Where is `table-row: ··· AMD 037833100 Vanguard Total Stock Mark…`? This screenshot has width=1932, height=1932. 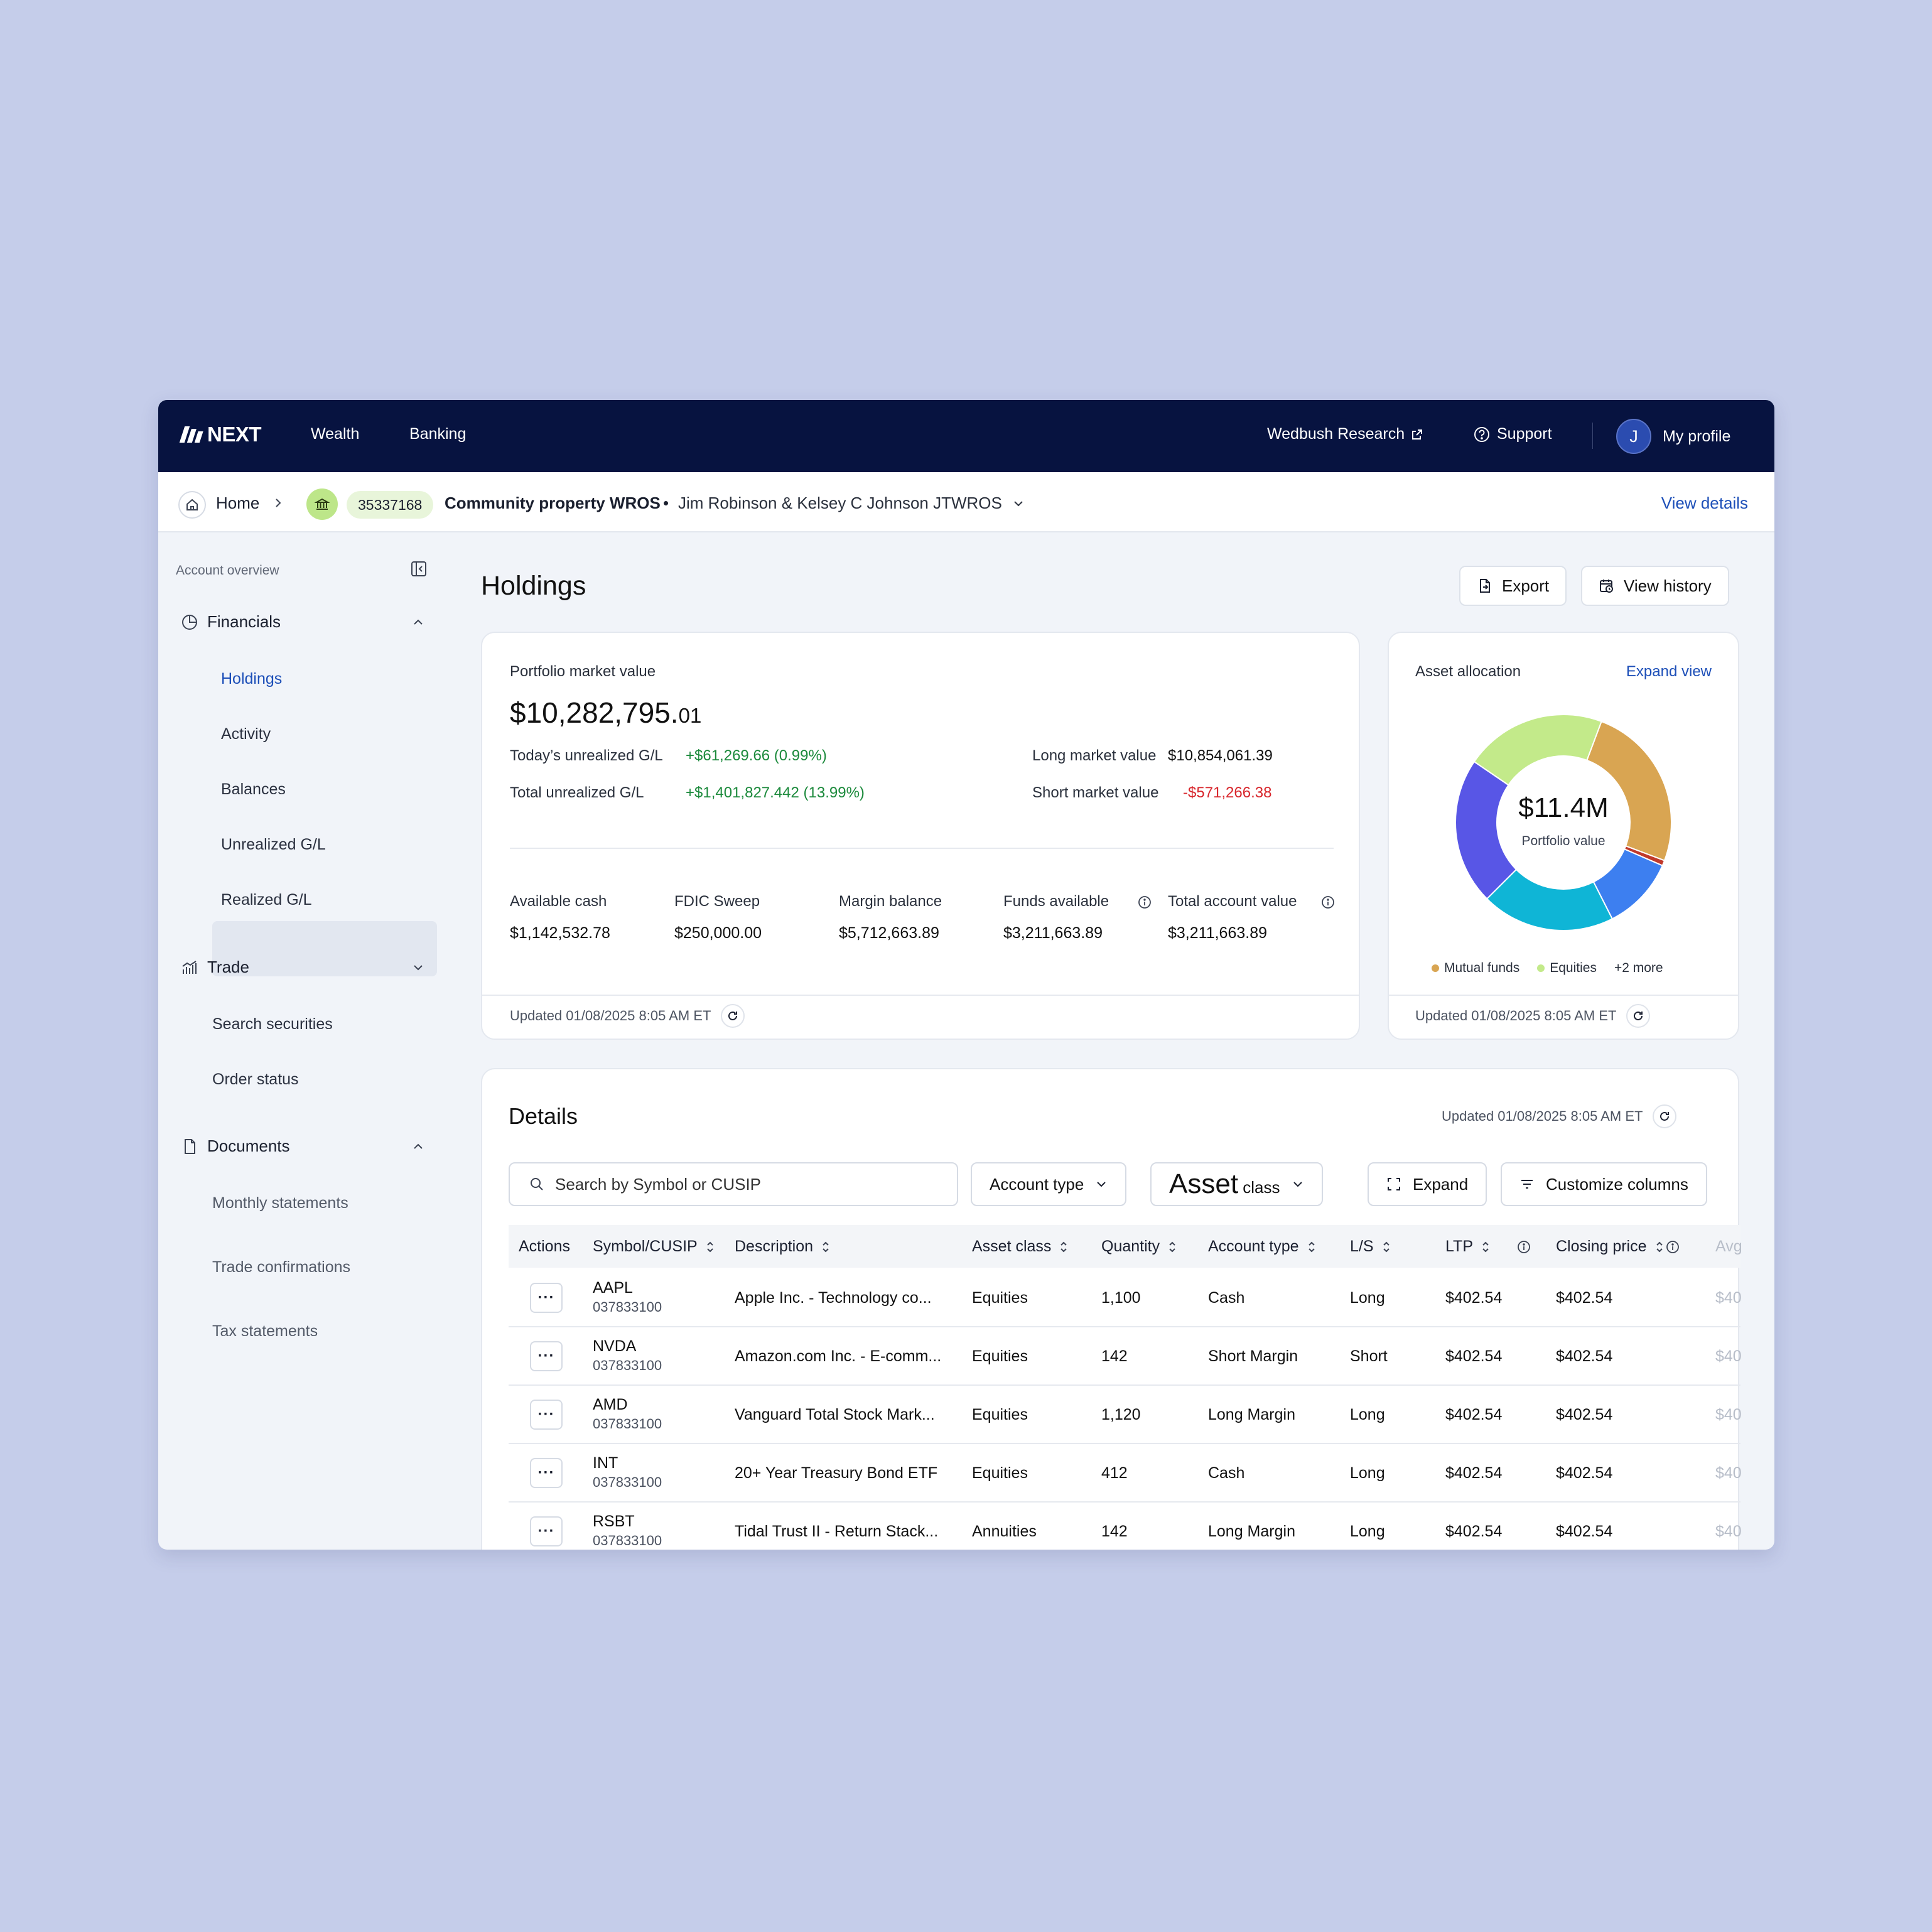
table-row: ··· AMD 037833100 Vanguard Total Stock Mark… is located at coordinates (1125, 1415).